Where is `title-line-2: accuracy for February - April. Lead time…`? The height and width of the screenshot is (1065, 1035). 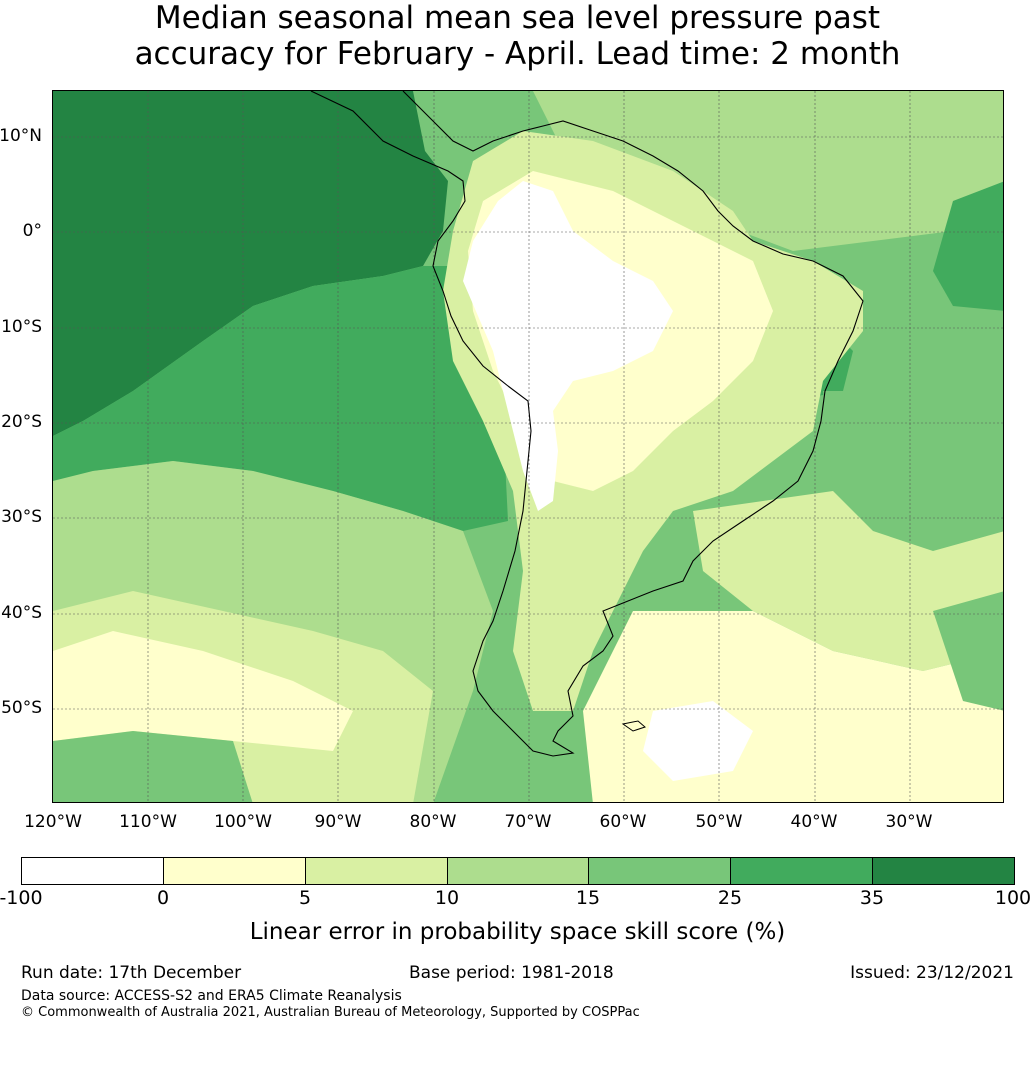 title-line-2: accuracy for February - April. Lead time… is located at coordinates (517, 54).